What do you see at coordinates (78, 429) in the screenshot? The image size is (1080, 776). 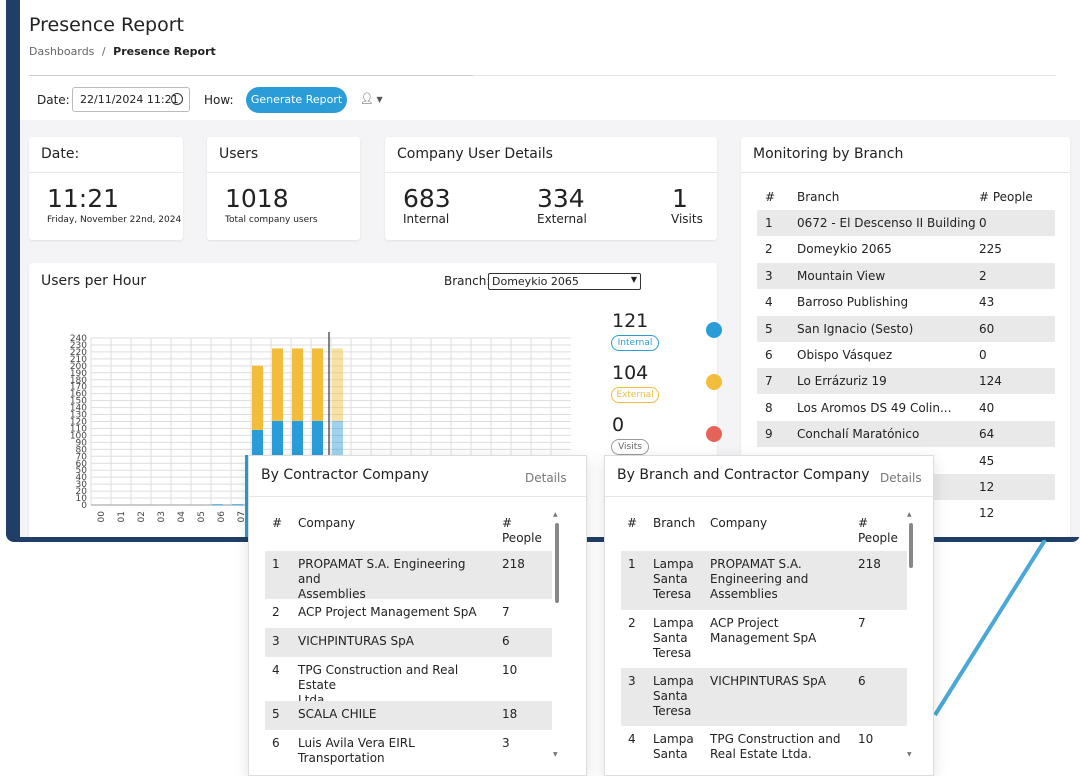 I see `y-tick-label: 110` at bounding box center [78, 429].